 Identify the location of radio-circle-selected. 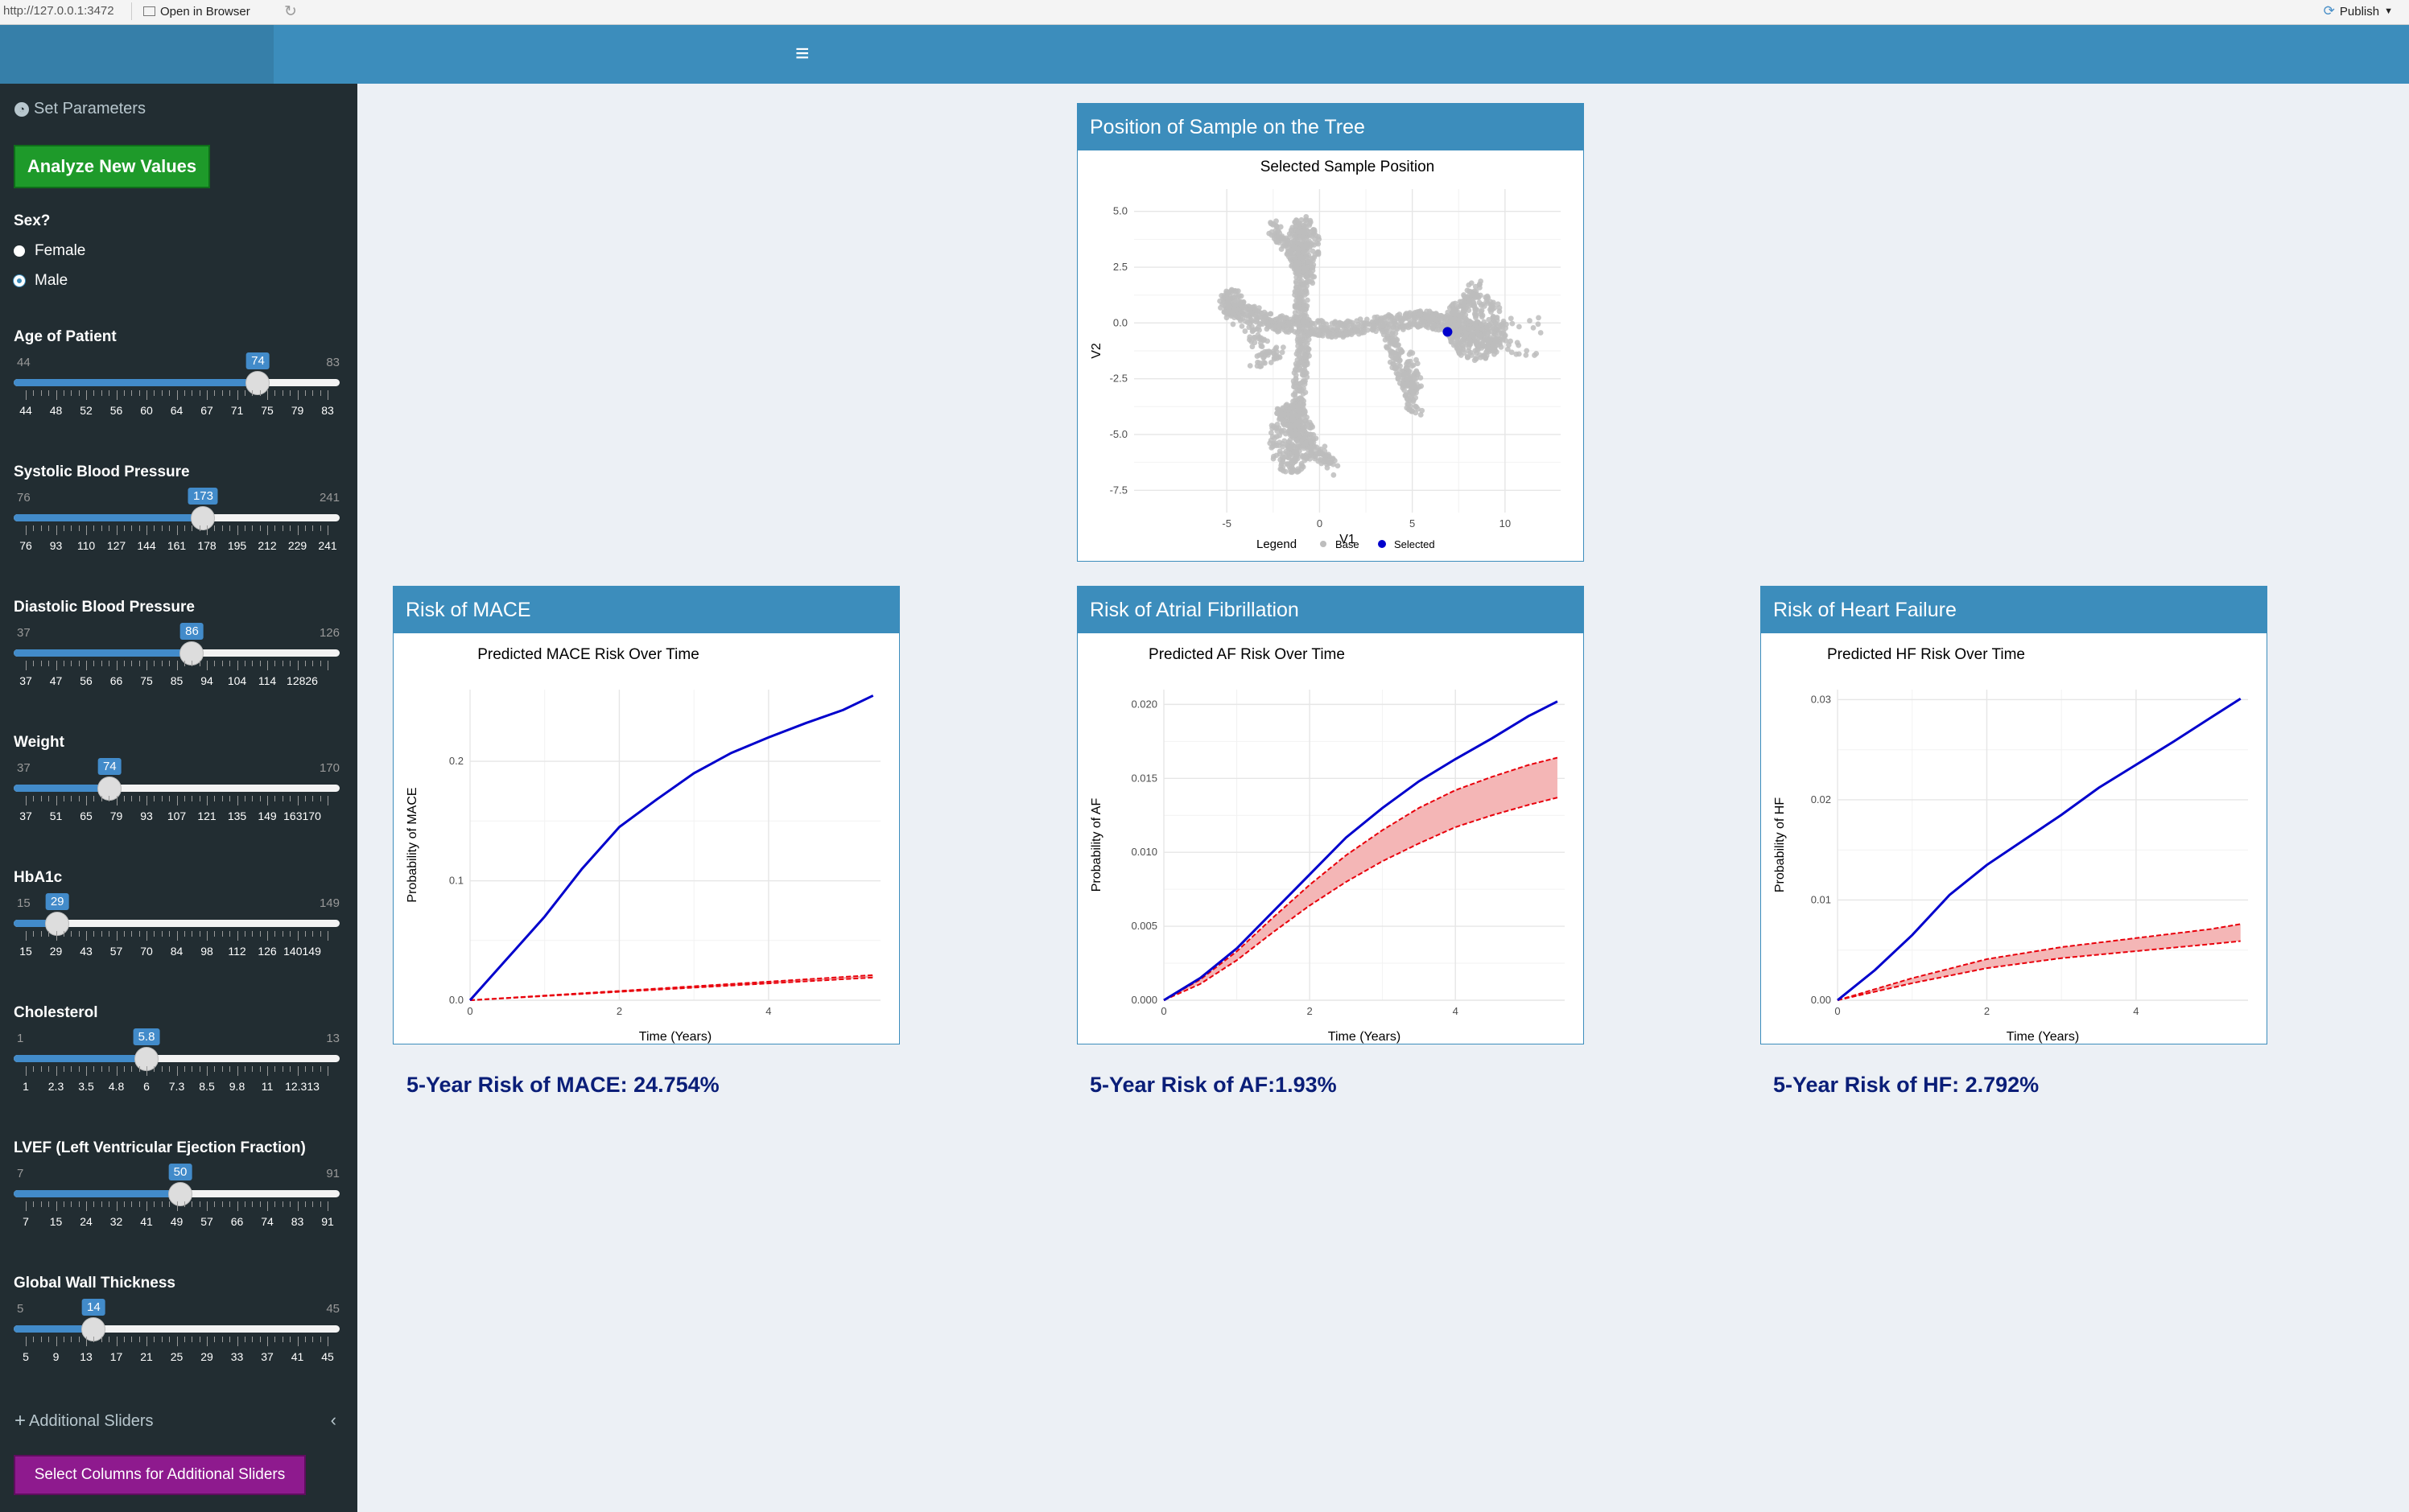
(19, 280).